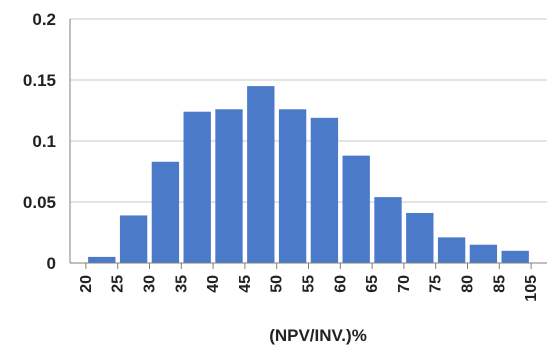 The image size is (555, 350). What do you see at coordinates (309, 284) in the screenshot?
I see `x-tick-label: 55` at bounding box center [309, 284].